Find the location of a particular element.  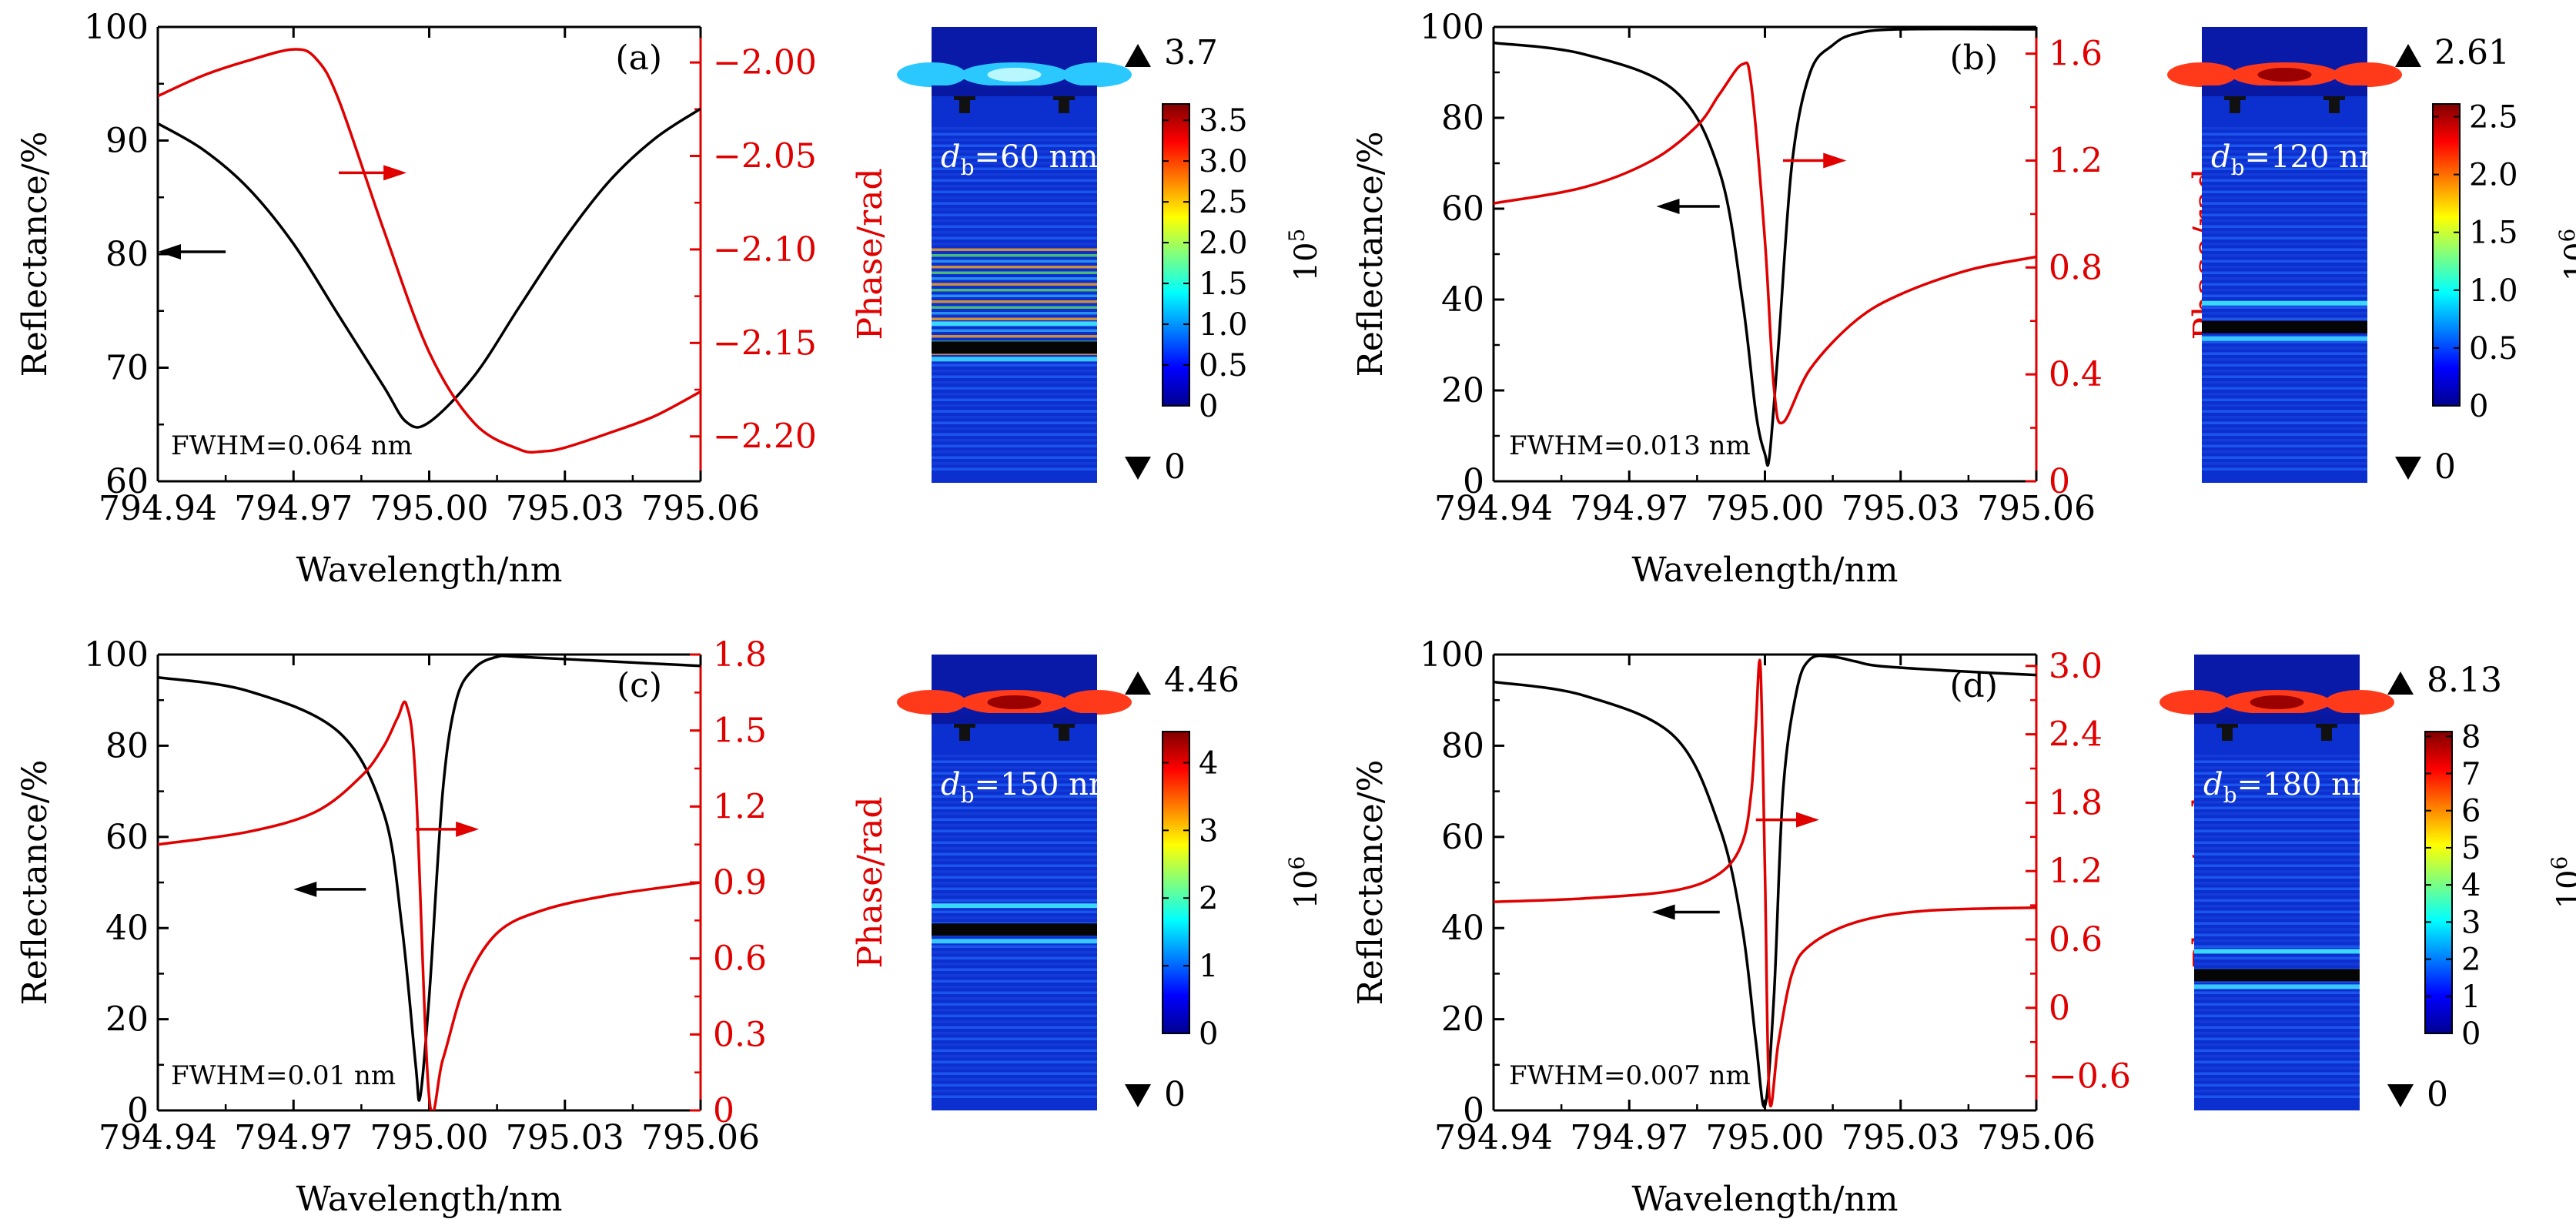

y-tick-label-right: −2.15 is located at coordinates (765, 343).